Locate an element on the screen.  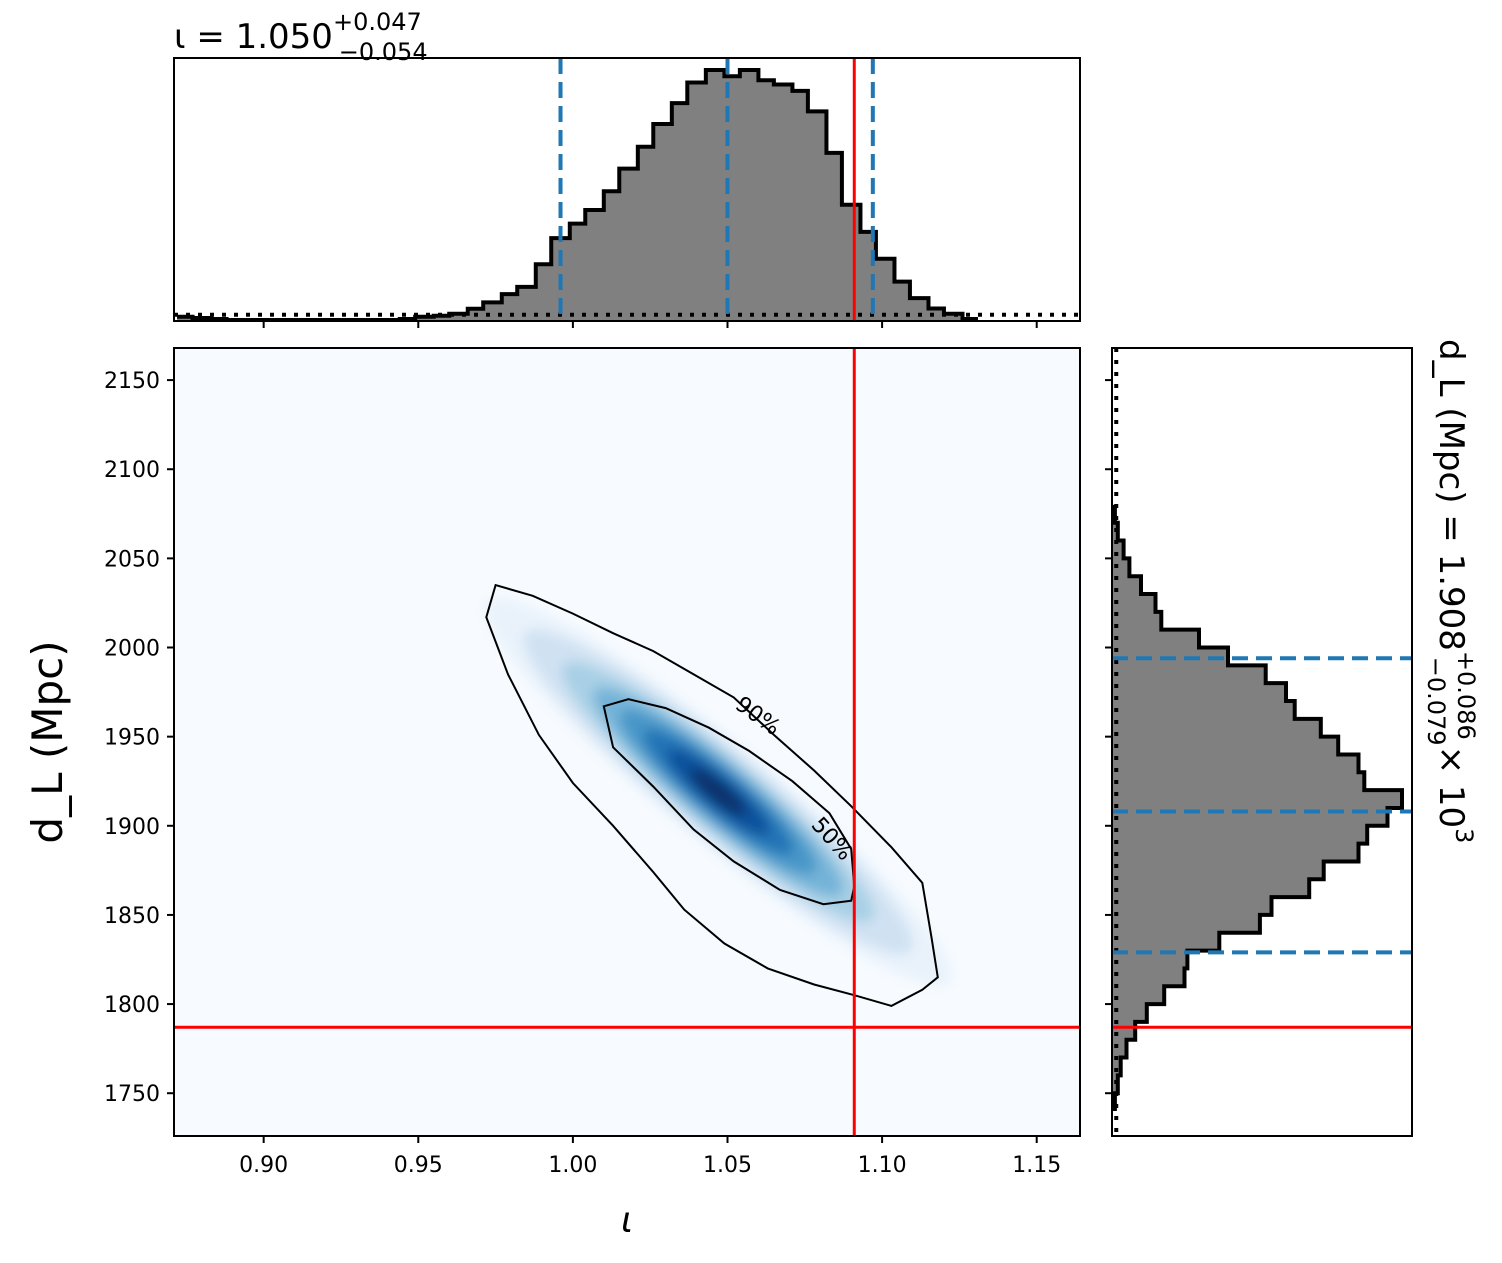
y-axis-label: d_L (Mpc) is located at coordinates (47, 741).